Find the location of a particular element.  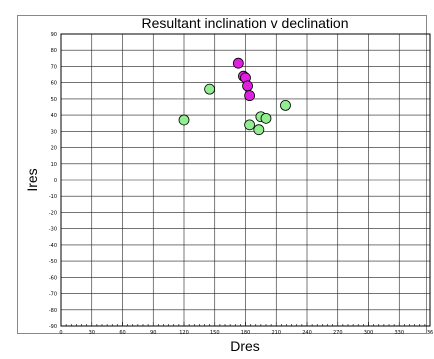

x-tick-label: 60 is located at coordinates (122, 333).